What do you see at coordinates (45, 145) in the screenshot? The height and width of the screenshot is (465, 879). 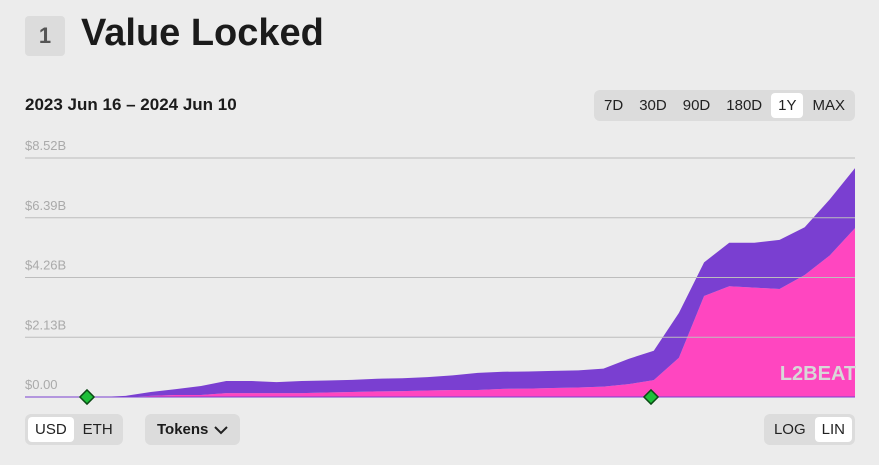 I see `y-tick-label: $8.52B` at bounding box center [45, 145].